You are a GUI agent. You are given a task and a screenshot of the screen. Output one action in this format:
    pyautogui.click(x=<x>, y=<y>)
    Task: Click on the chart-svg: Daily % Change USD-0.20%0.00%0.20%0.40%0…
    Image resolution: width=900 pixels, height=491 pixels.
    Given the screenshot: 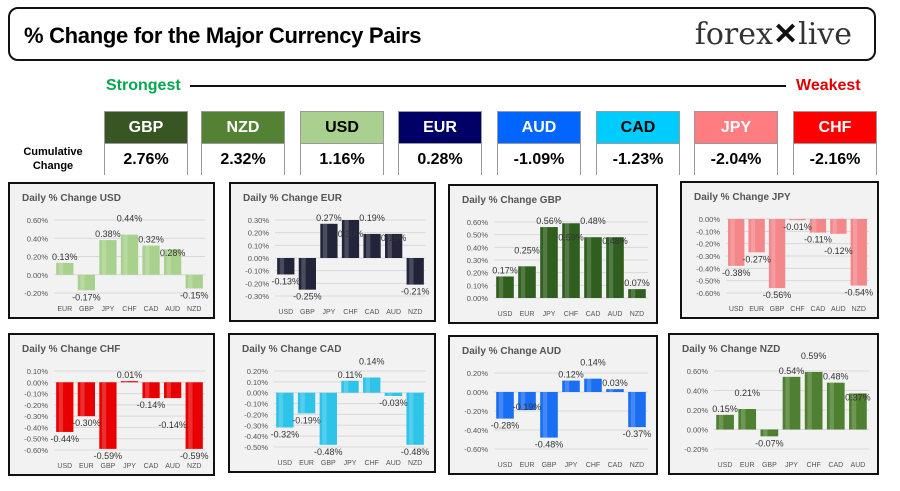 What is the action you would take?
    pyautogui.click(x=115, y=253)
    